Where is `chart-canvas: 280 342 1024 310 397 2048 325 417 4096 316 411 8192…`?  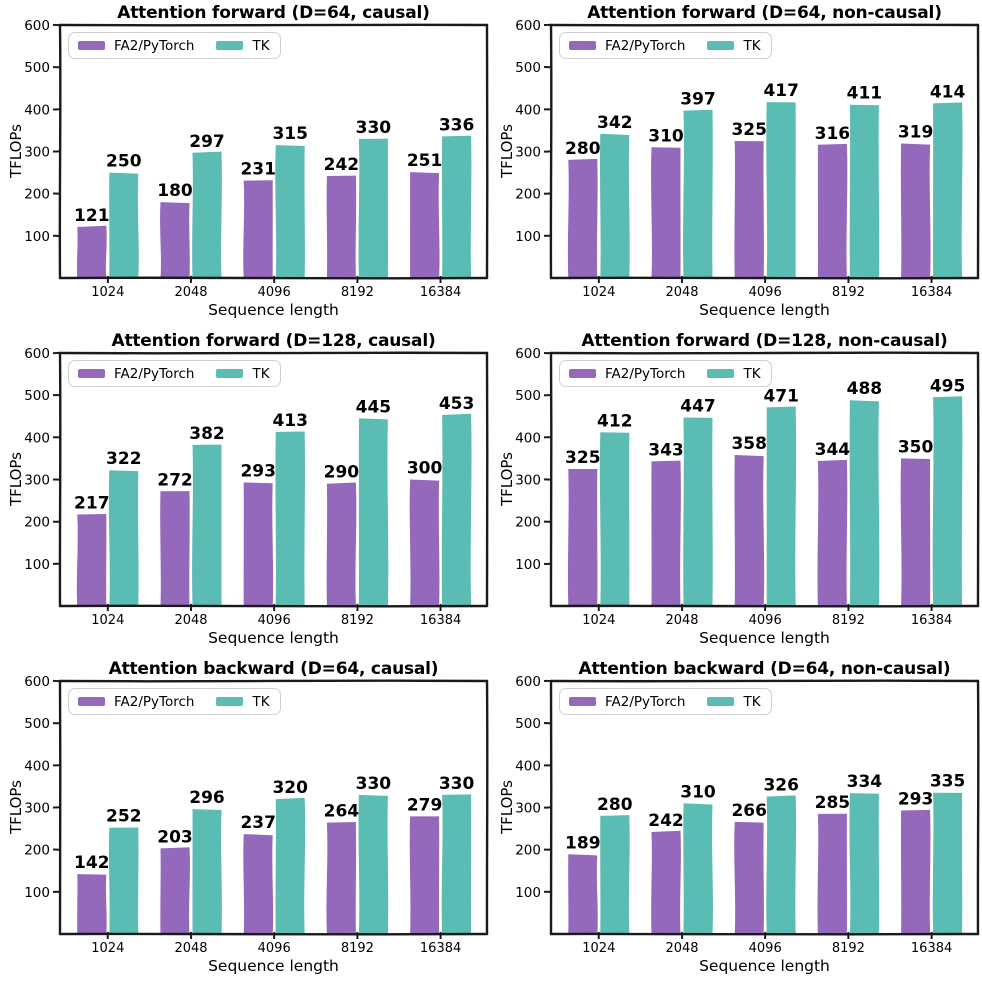
chart-canvas: 280 342 1024 310 397 2048 325 417 4096 316 411 8192… is located at coordinates (747, 159).